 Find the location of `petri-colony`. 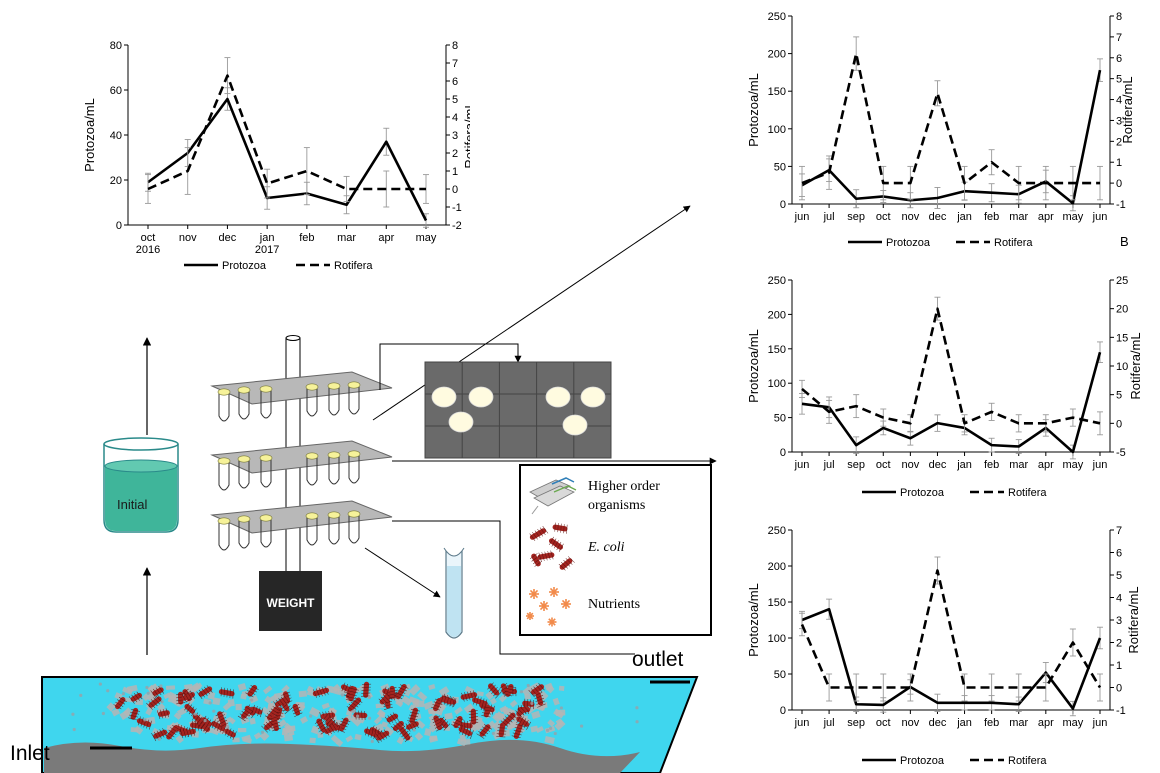

petri-colony is located at coordinates (444, 397).